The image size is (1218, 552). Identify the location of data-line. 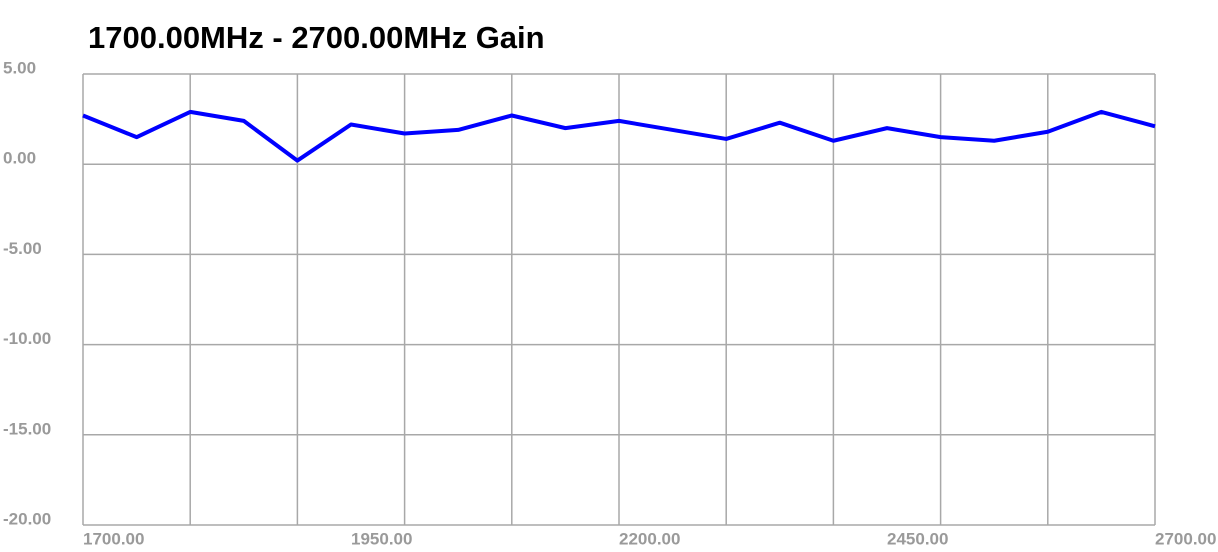
(619, 136).